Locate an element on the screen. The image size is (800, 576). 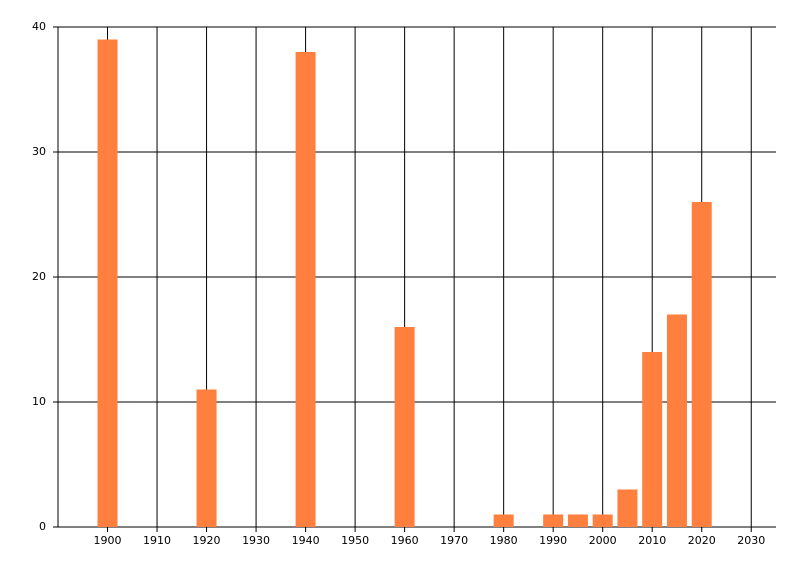
x-tick-label: 1940 is located at coordinates (306, 540).